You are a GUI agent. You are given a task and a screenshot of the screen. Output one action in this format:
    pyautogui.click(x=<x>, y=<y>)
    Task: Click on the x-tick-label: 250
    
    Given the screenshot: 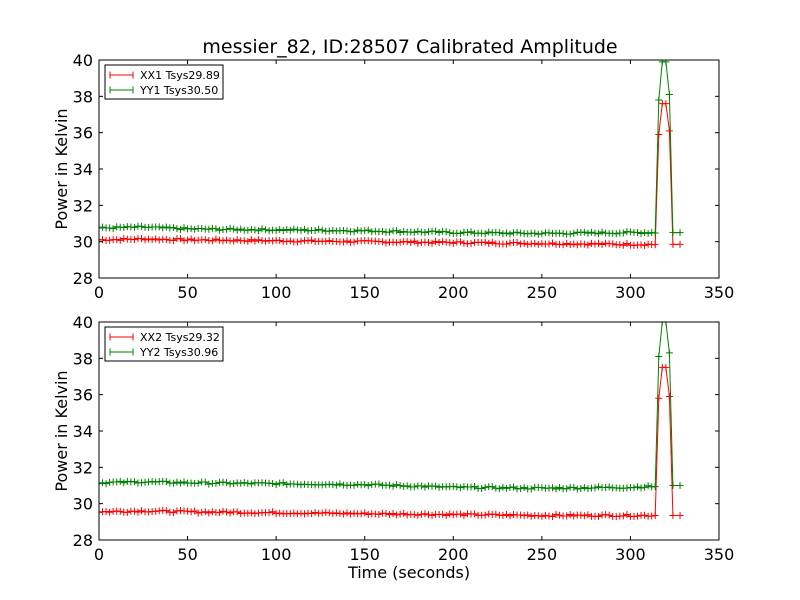 What is the action you would take?
    pyautogui.click(x=542, y=554)
    